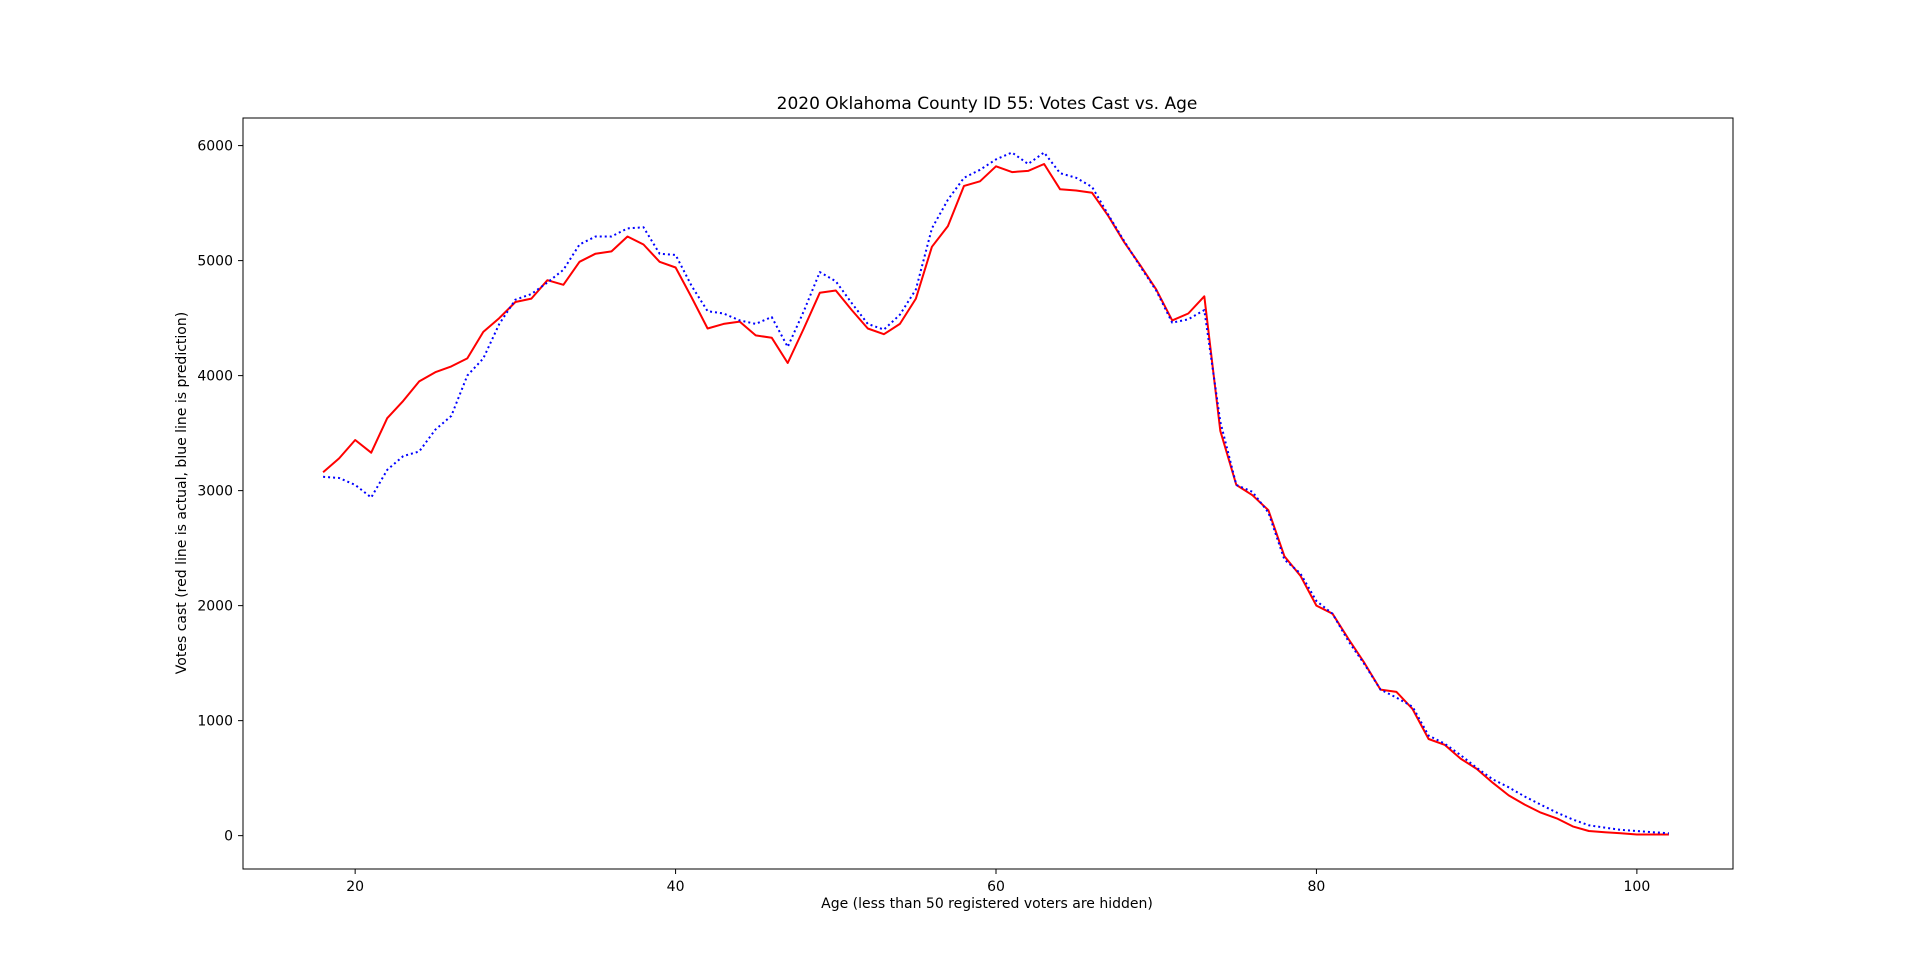  I want to click on y-tick-label: 0, so click(228, 837).